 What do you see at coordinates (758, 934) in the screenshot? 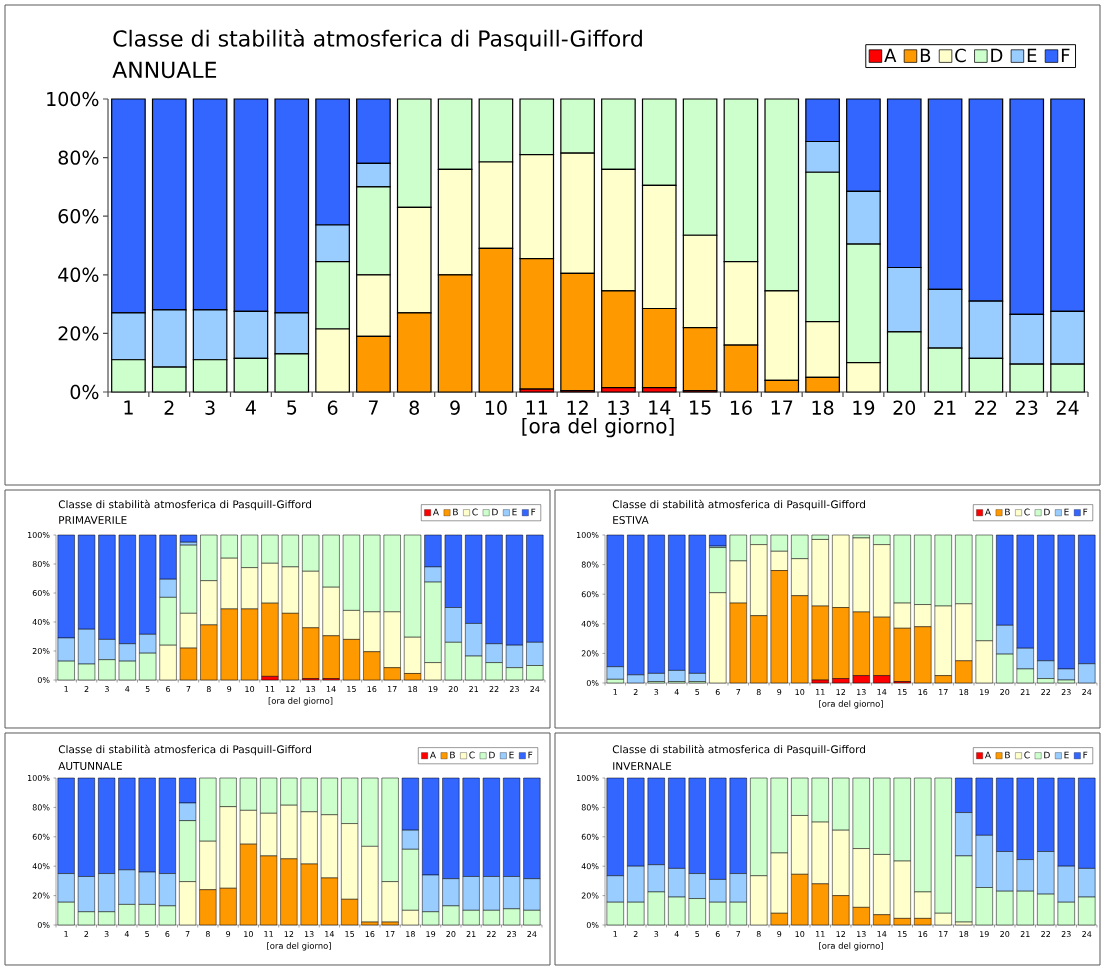
I see `x-tick-label: 8` at bounding box center [758, 934].